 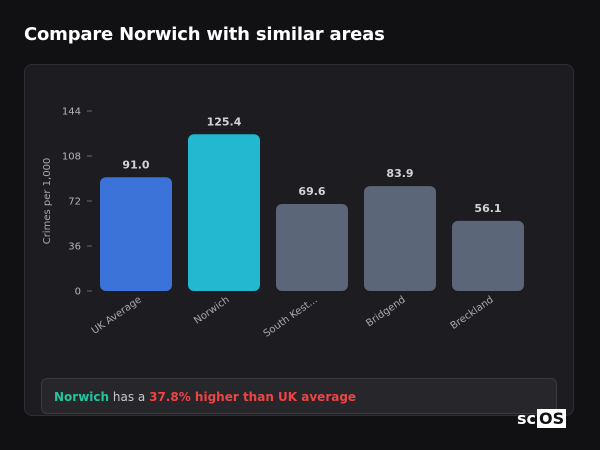 I want to click on summary-text: has a, so click(x=129, y=397).